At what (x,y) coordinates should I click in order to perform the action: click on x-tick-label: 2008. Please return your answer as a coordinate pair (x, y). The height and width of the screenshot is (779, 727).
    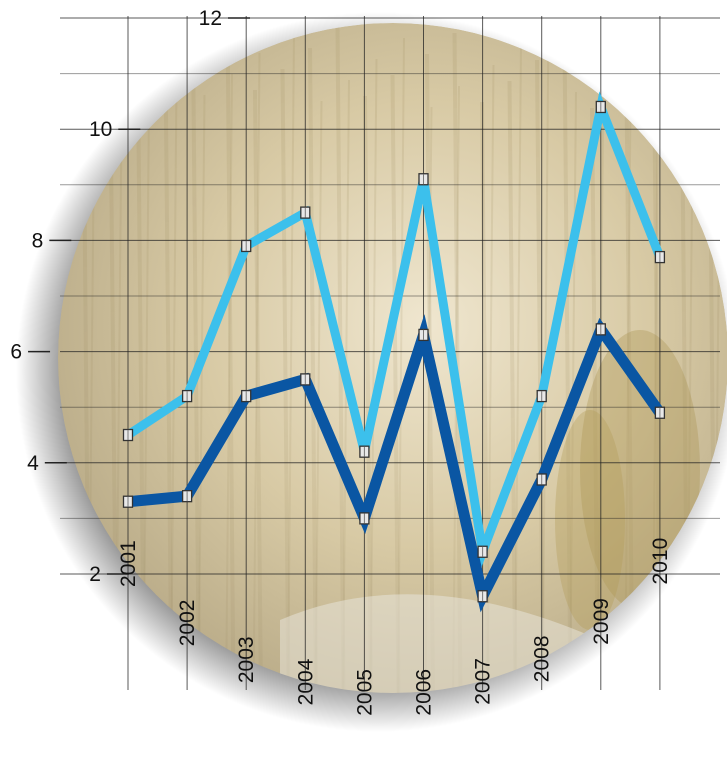
    Looking at the image, I should click on (542, 658).